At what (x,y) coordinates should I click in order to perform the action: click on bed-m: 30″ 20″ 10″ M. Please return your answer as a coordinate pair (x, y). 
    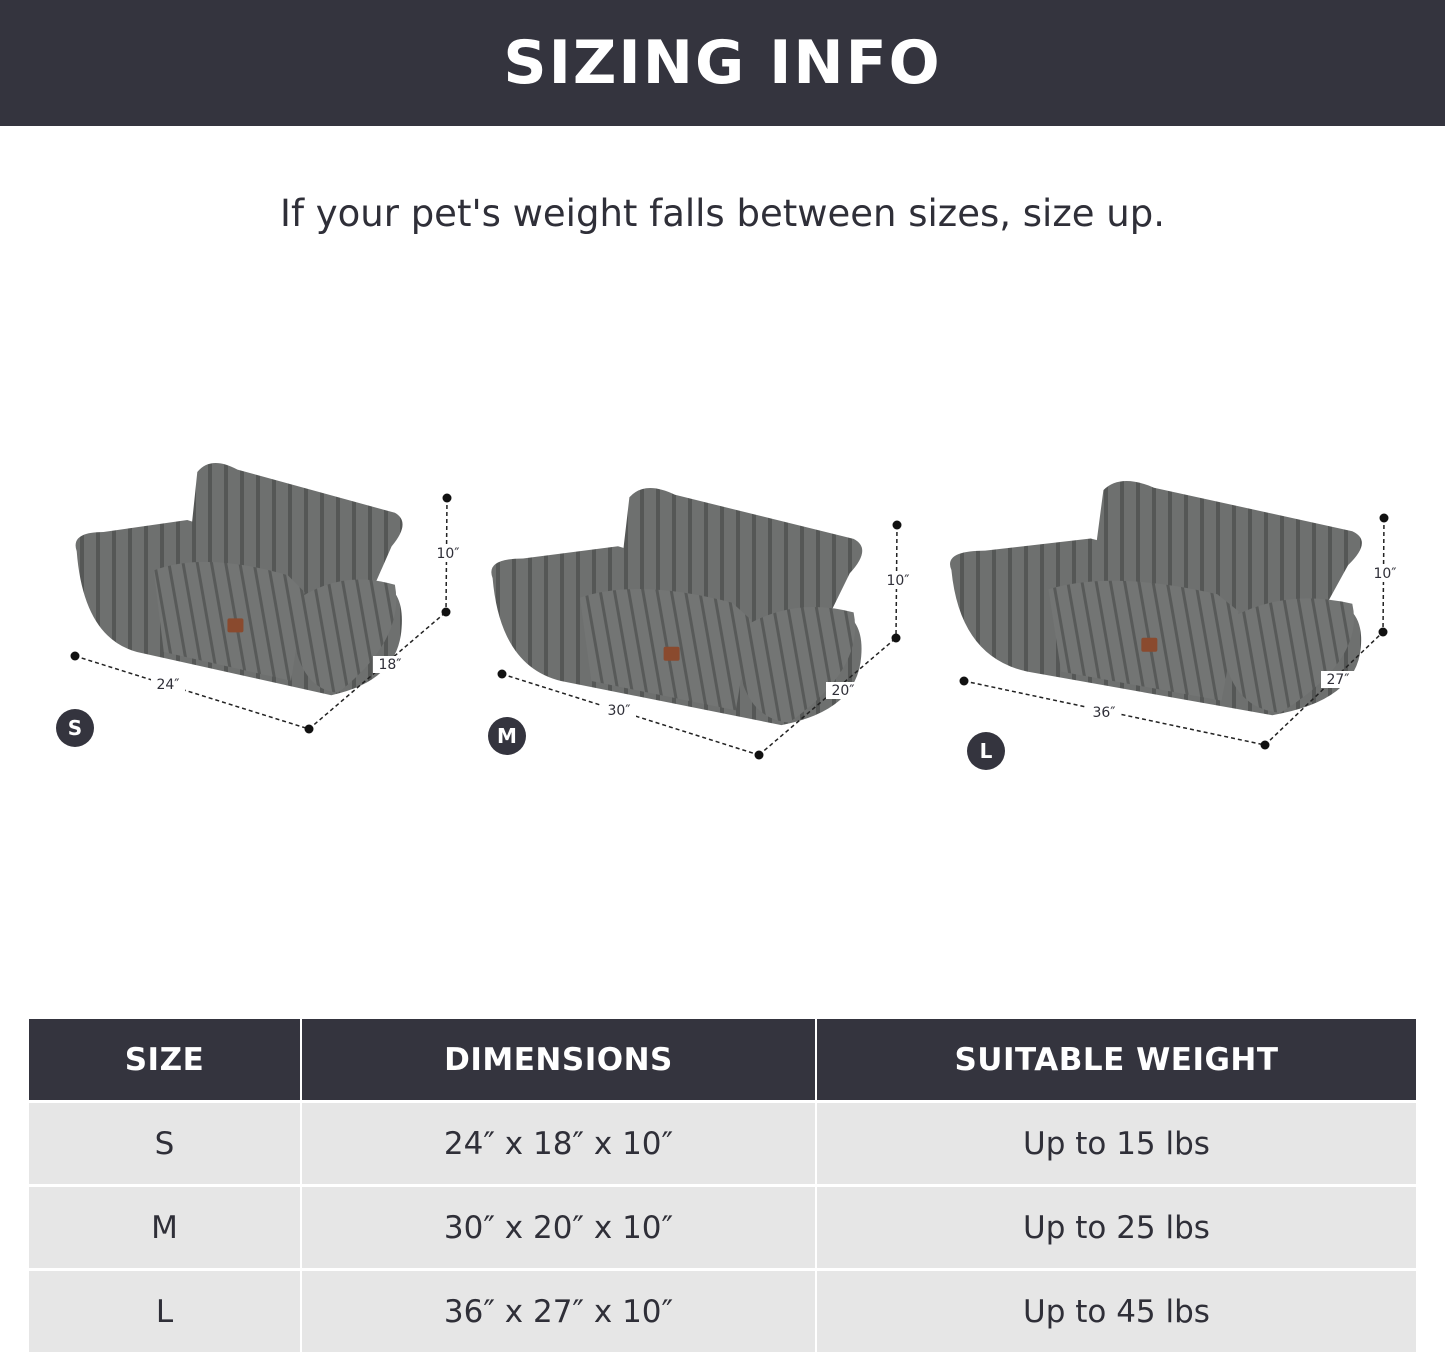
    Looking at the image, I should click on (701, 623).